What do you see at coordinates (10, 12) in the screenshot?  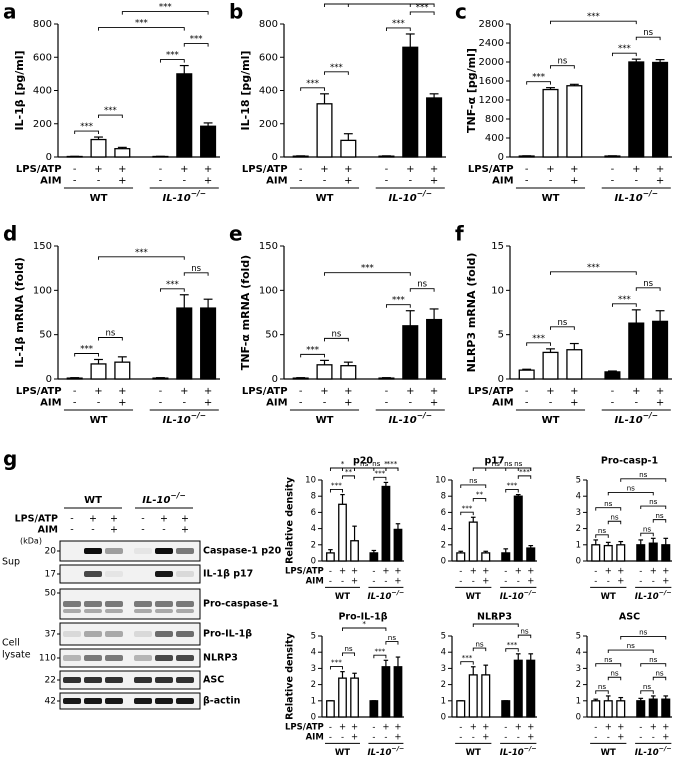 I see `panel-letter: a` at bounding box center [10, 12].